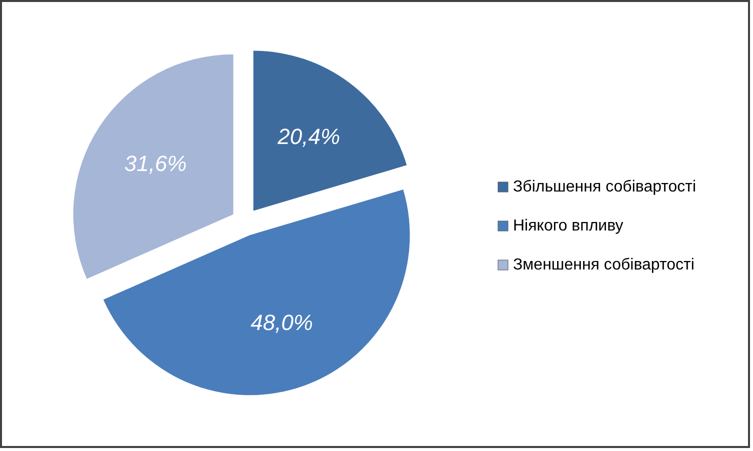 This screenshot has height=451, width=753. What do you see at coordinates (308, 136) in the screenshot?
I see `data-label: 20,4%` at bounding box center [308, 136].